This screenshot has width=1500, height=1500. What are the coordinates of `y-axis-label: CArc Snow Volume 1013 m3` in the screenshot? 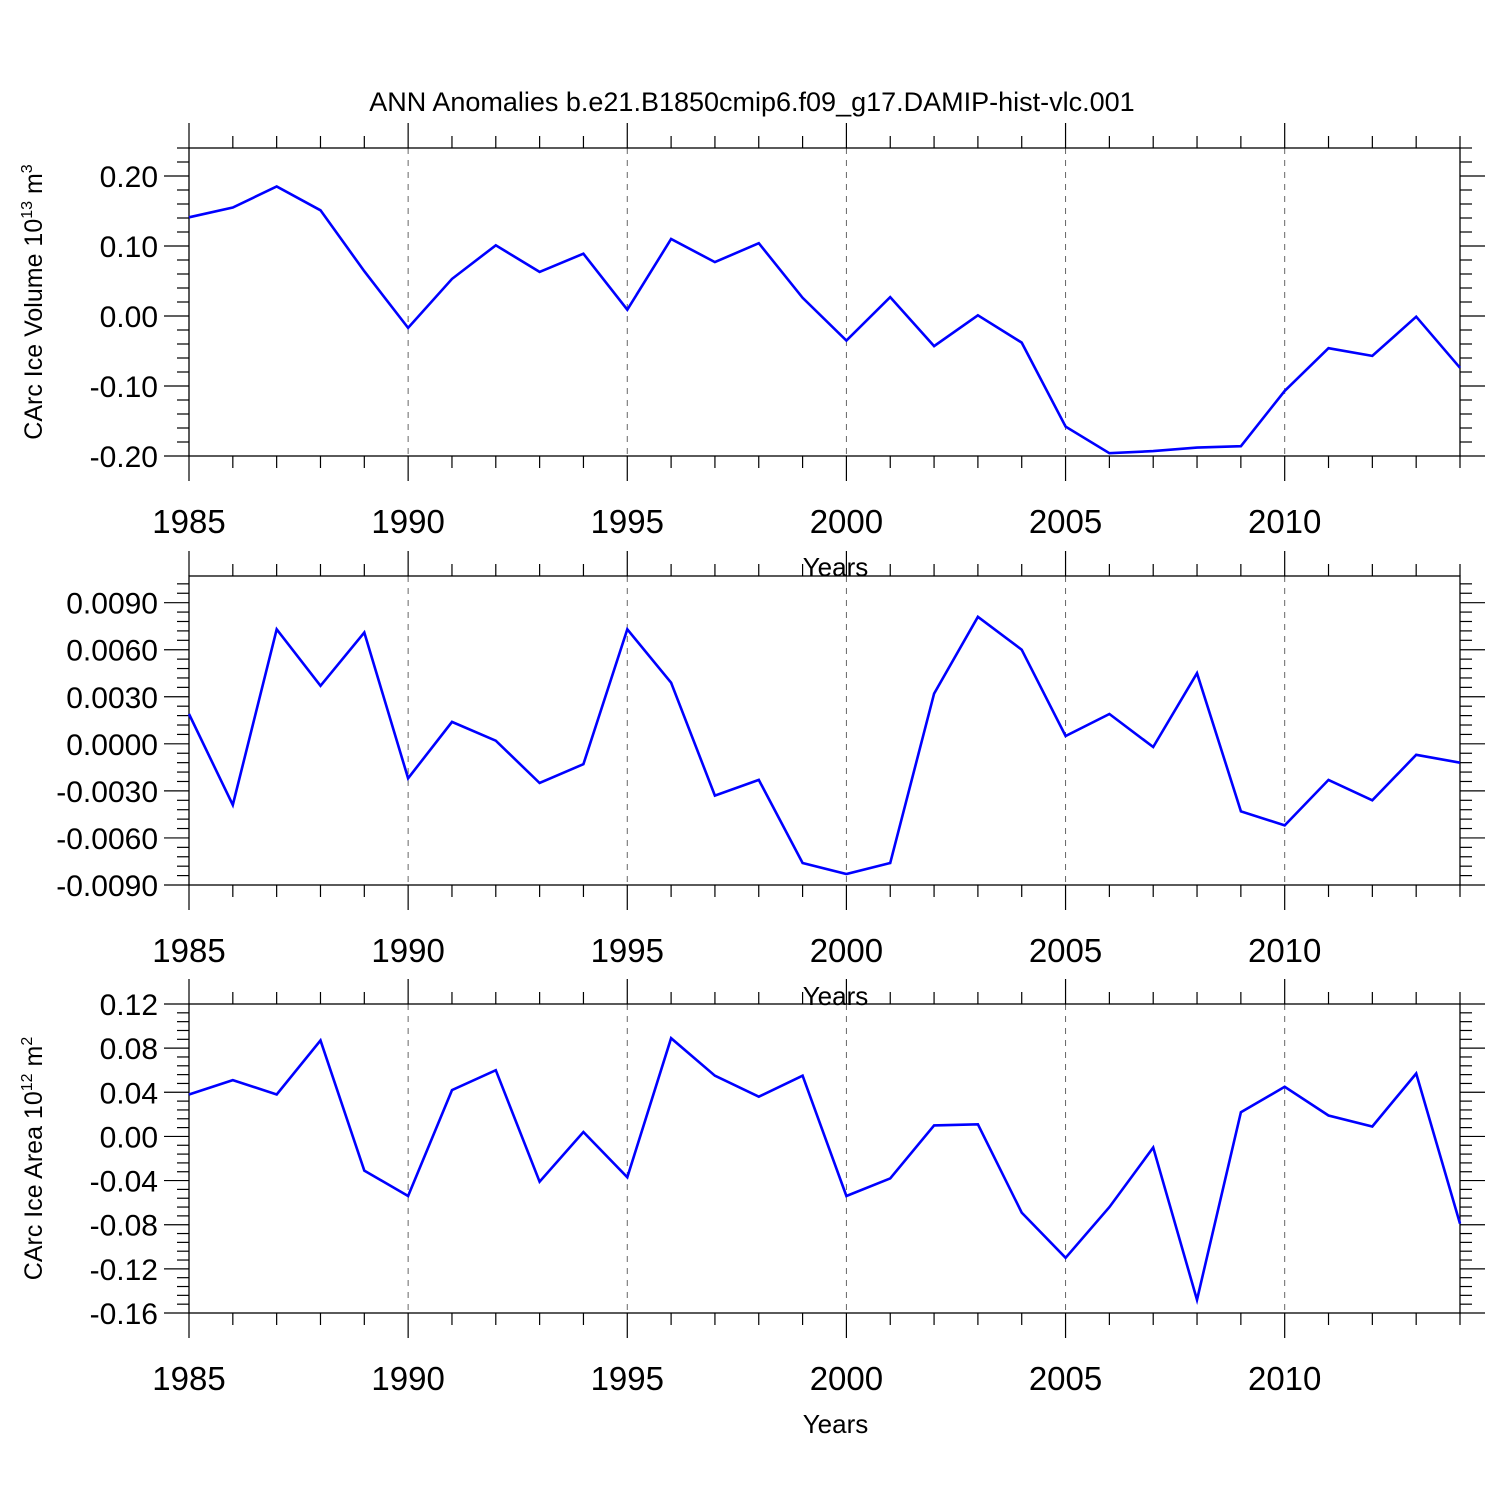 It's located at (2, 730).